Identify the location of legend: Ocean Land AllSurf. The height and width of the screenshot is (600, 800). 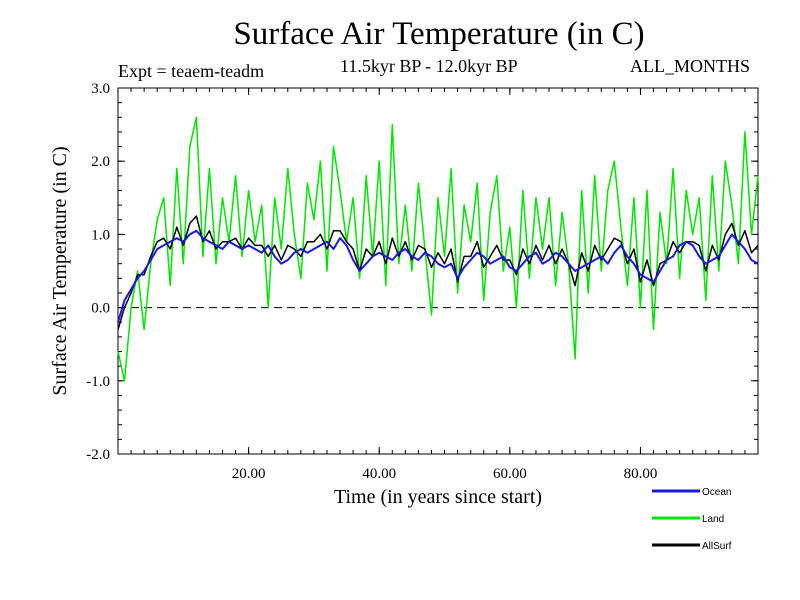
(692, 519).